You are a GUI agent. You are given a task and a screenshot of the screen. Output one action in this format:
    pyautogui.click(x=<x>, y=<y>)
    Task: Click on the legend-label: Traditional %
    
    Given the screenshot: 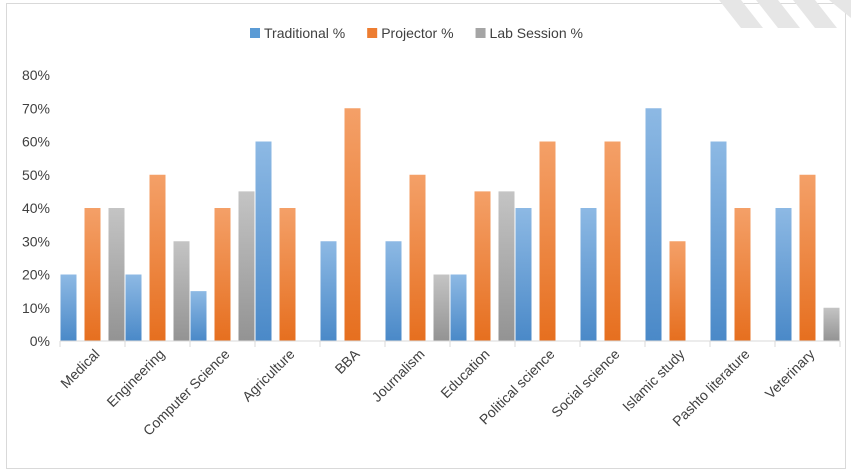 What is the action you would take?
    pyautogui.click(x=304, y=33)
    